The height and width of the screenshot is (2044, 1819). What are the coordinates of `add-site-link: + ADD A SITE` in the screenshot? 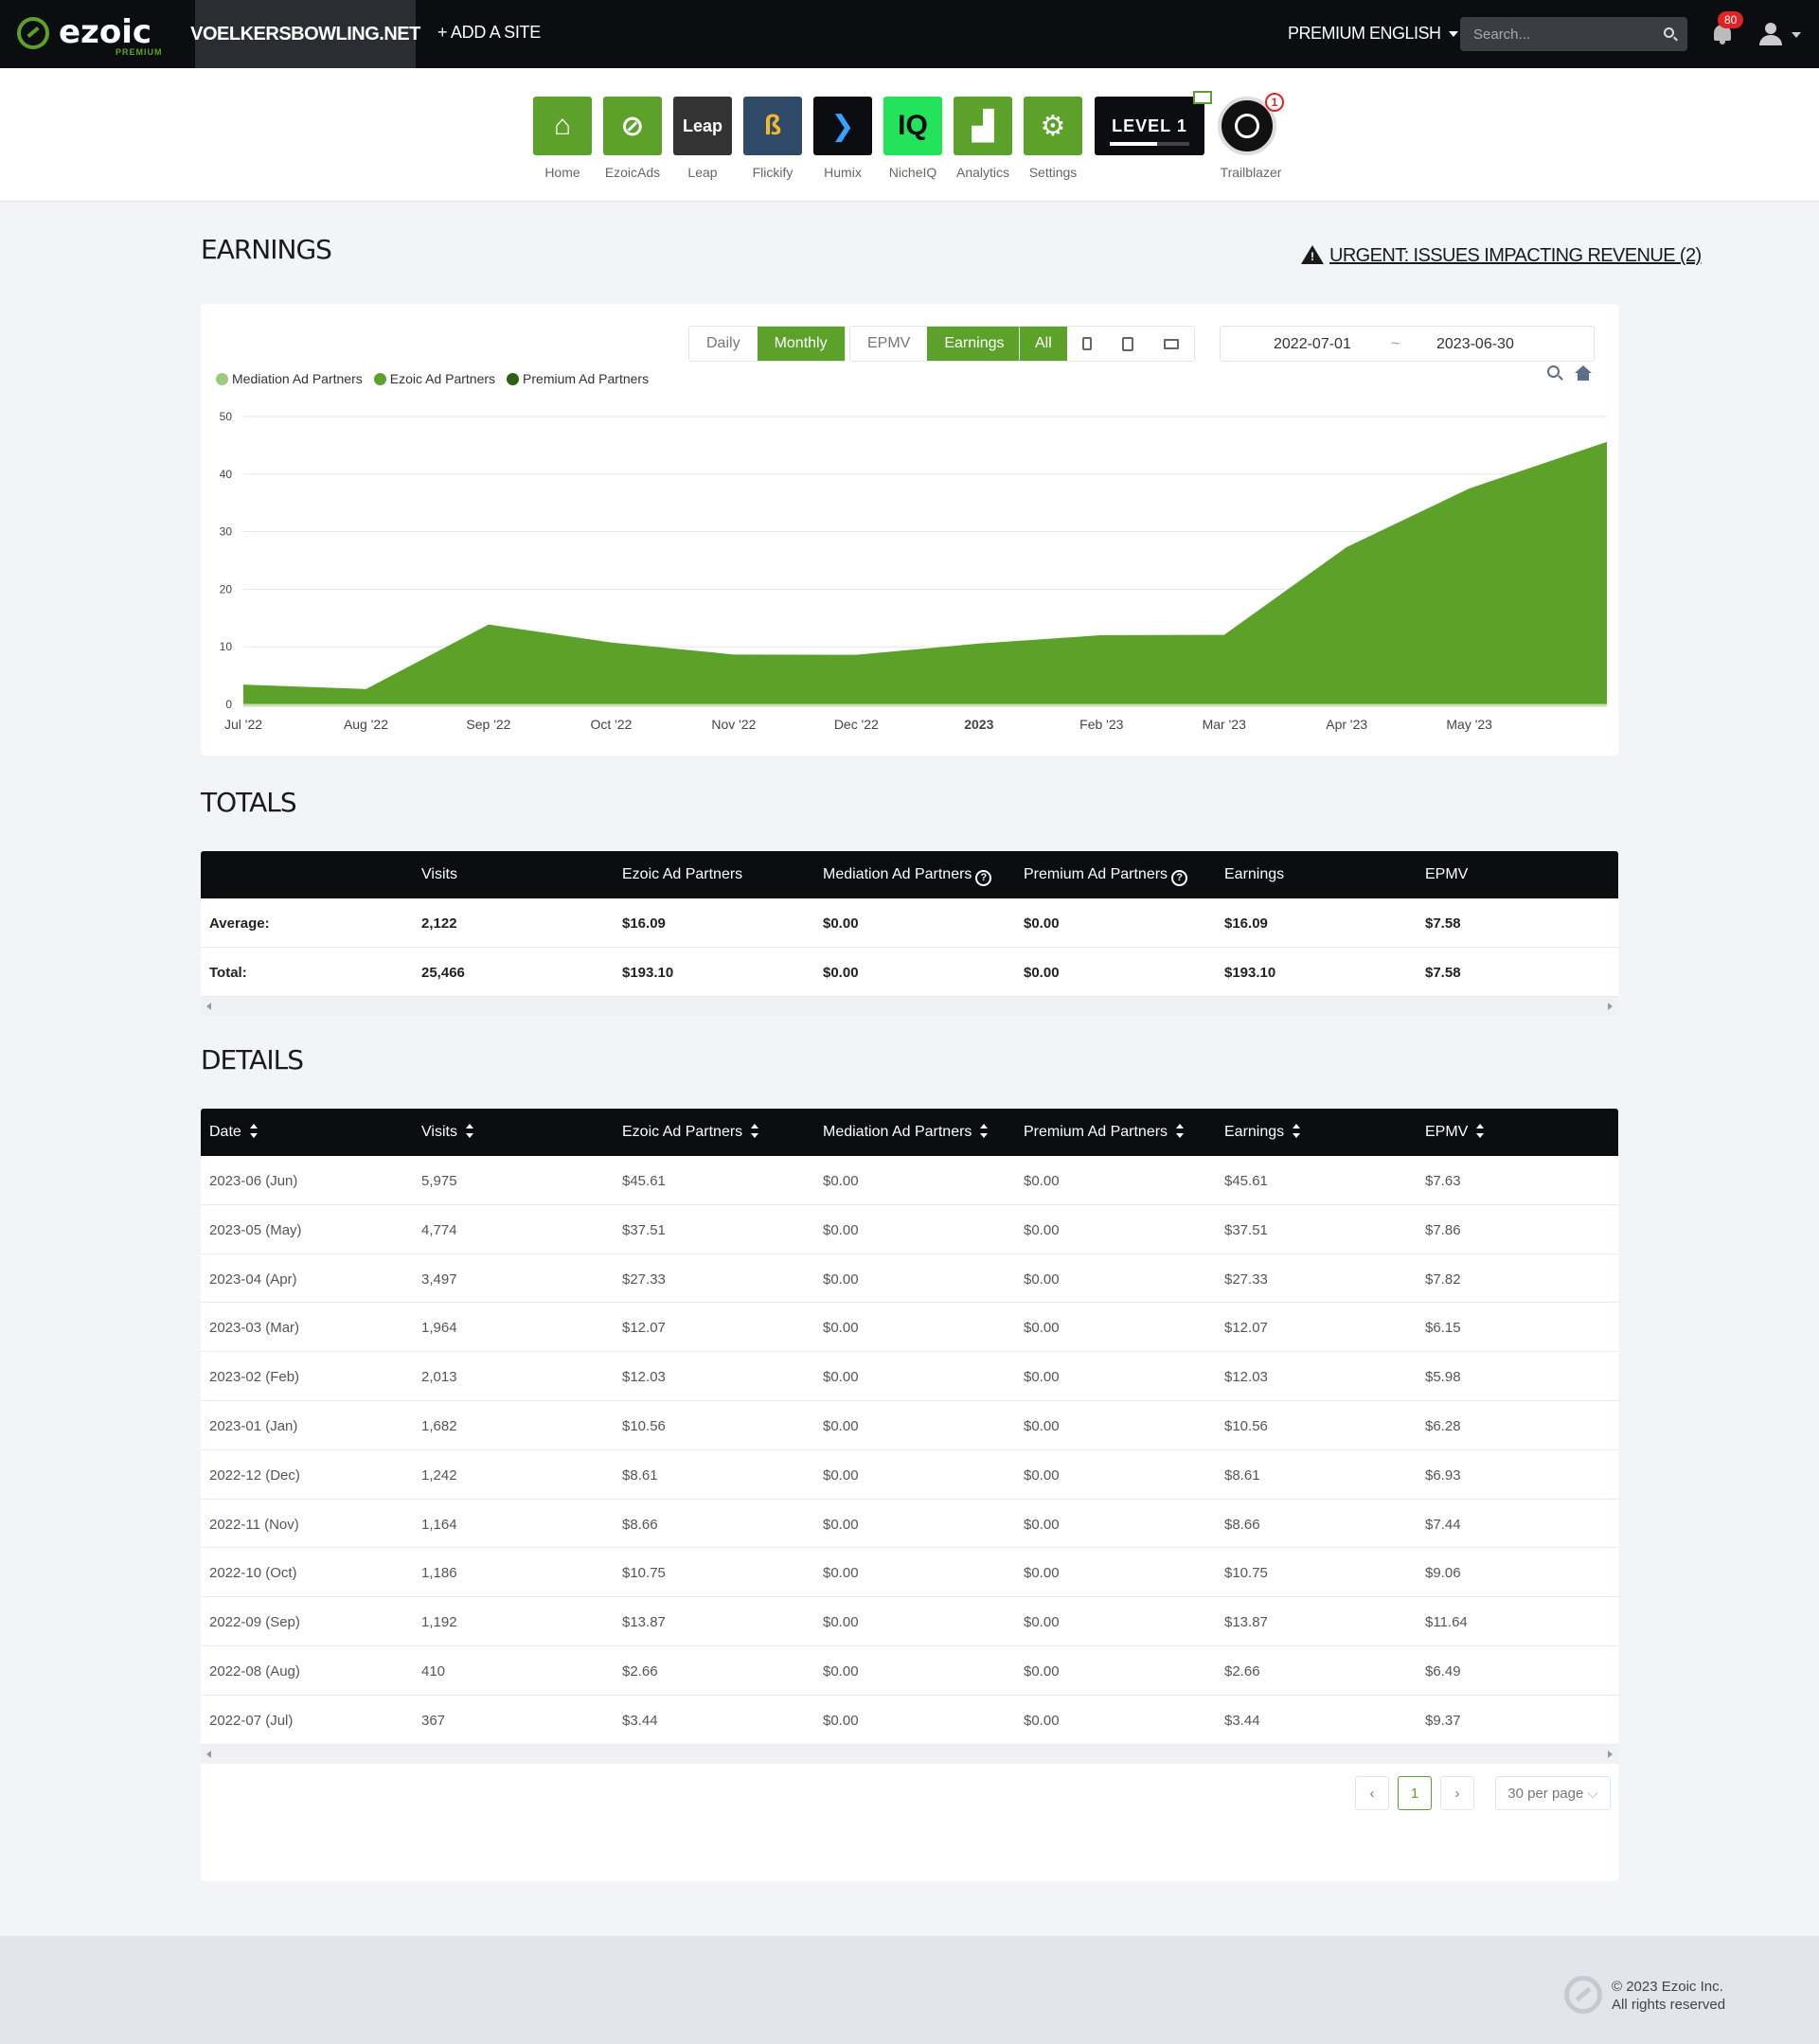 It's located at (489, 32).